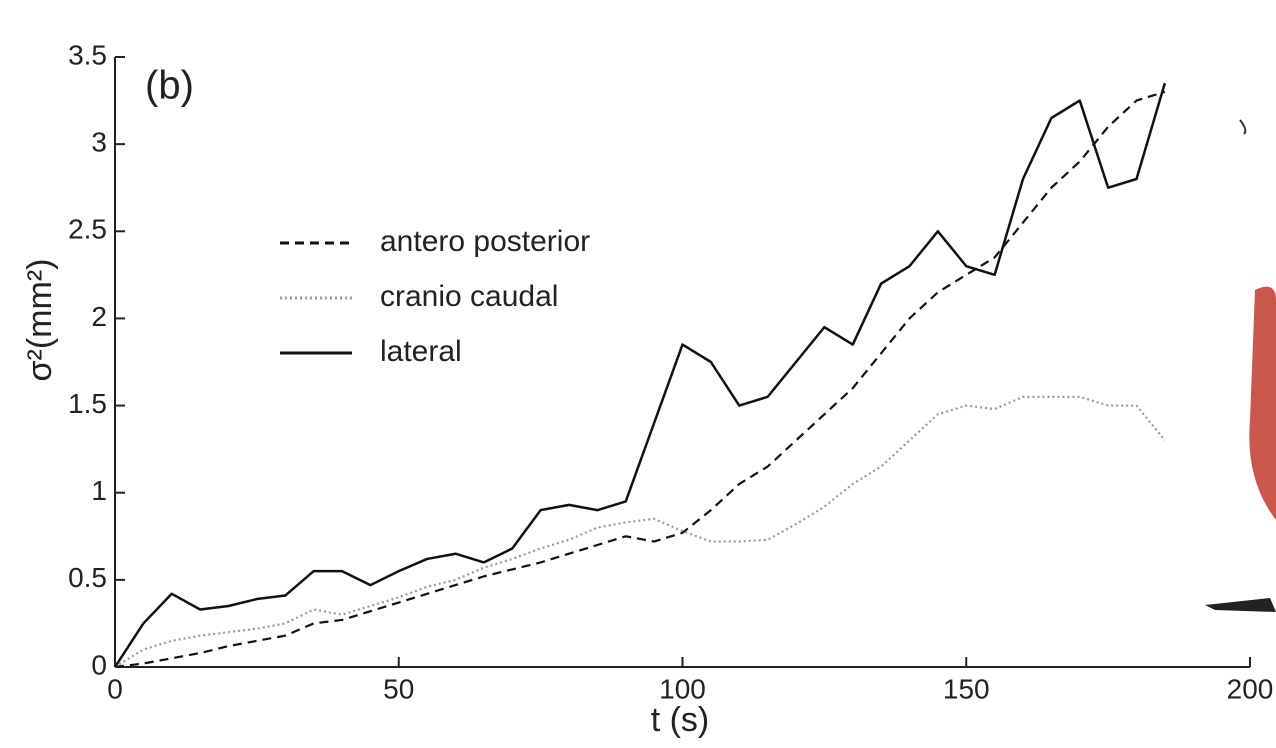  I want to click on decoration, so click(1240, 365).